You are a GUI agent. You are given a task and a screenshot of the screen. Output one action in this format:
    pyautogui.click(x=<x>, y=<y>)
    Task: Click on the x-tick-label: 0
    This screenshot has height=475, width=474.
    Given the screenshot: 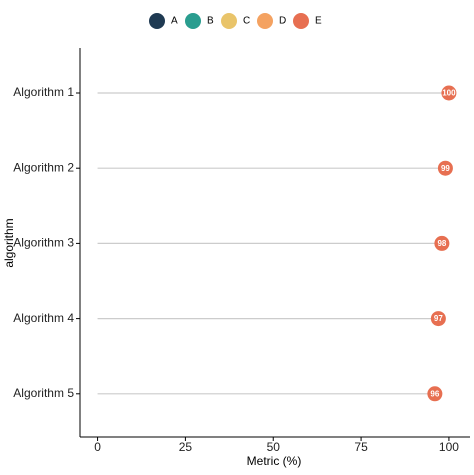 What is the action you would take?
    pyautogui.click(x=97, y=447)
    